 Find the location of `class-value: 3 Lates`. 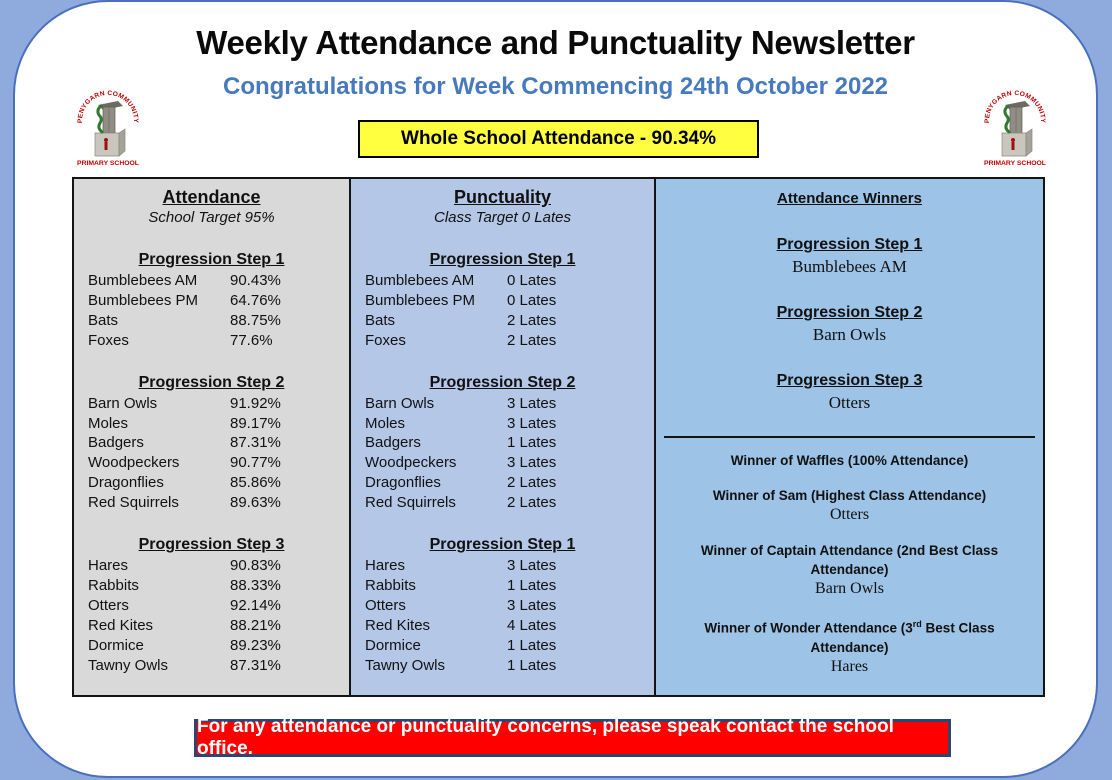

class-value: 3 Lates is located at coordinates (532, 566).